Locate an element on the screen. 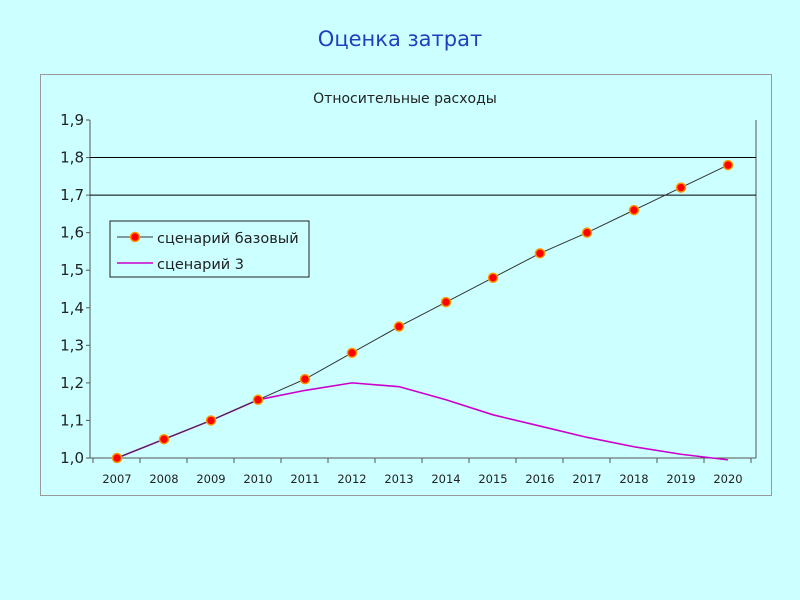  legend-marker-base is located at coordinates (135, 237).